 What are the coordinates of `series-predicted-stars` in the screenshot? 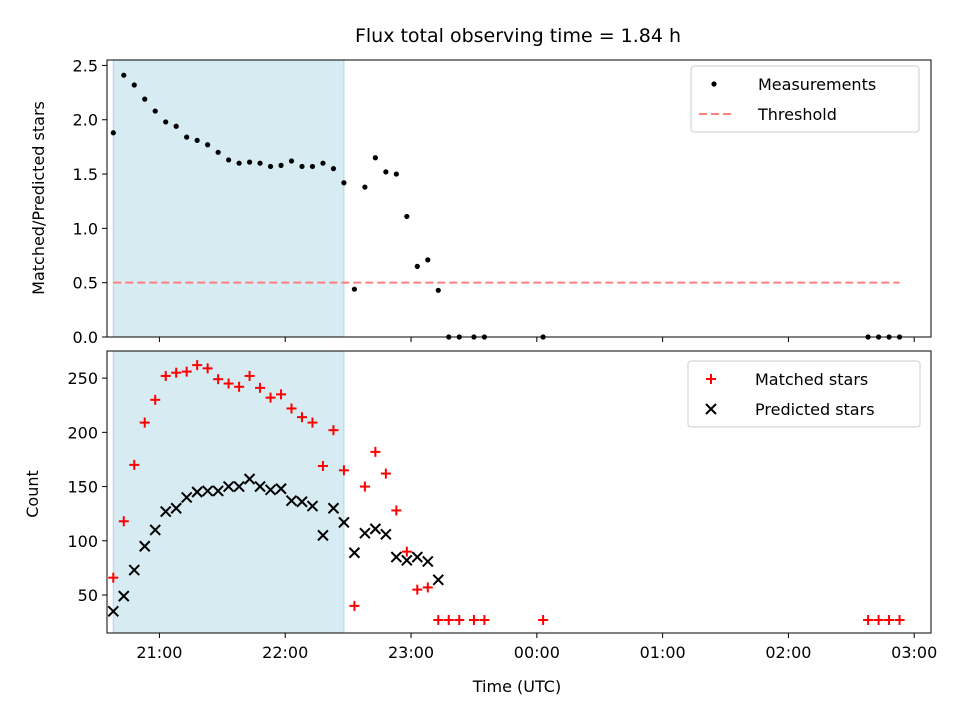 It's located at (275, 545).